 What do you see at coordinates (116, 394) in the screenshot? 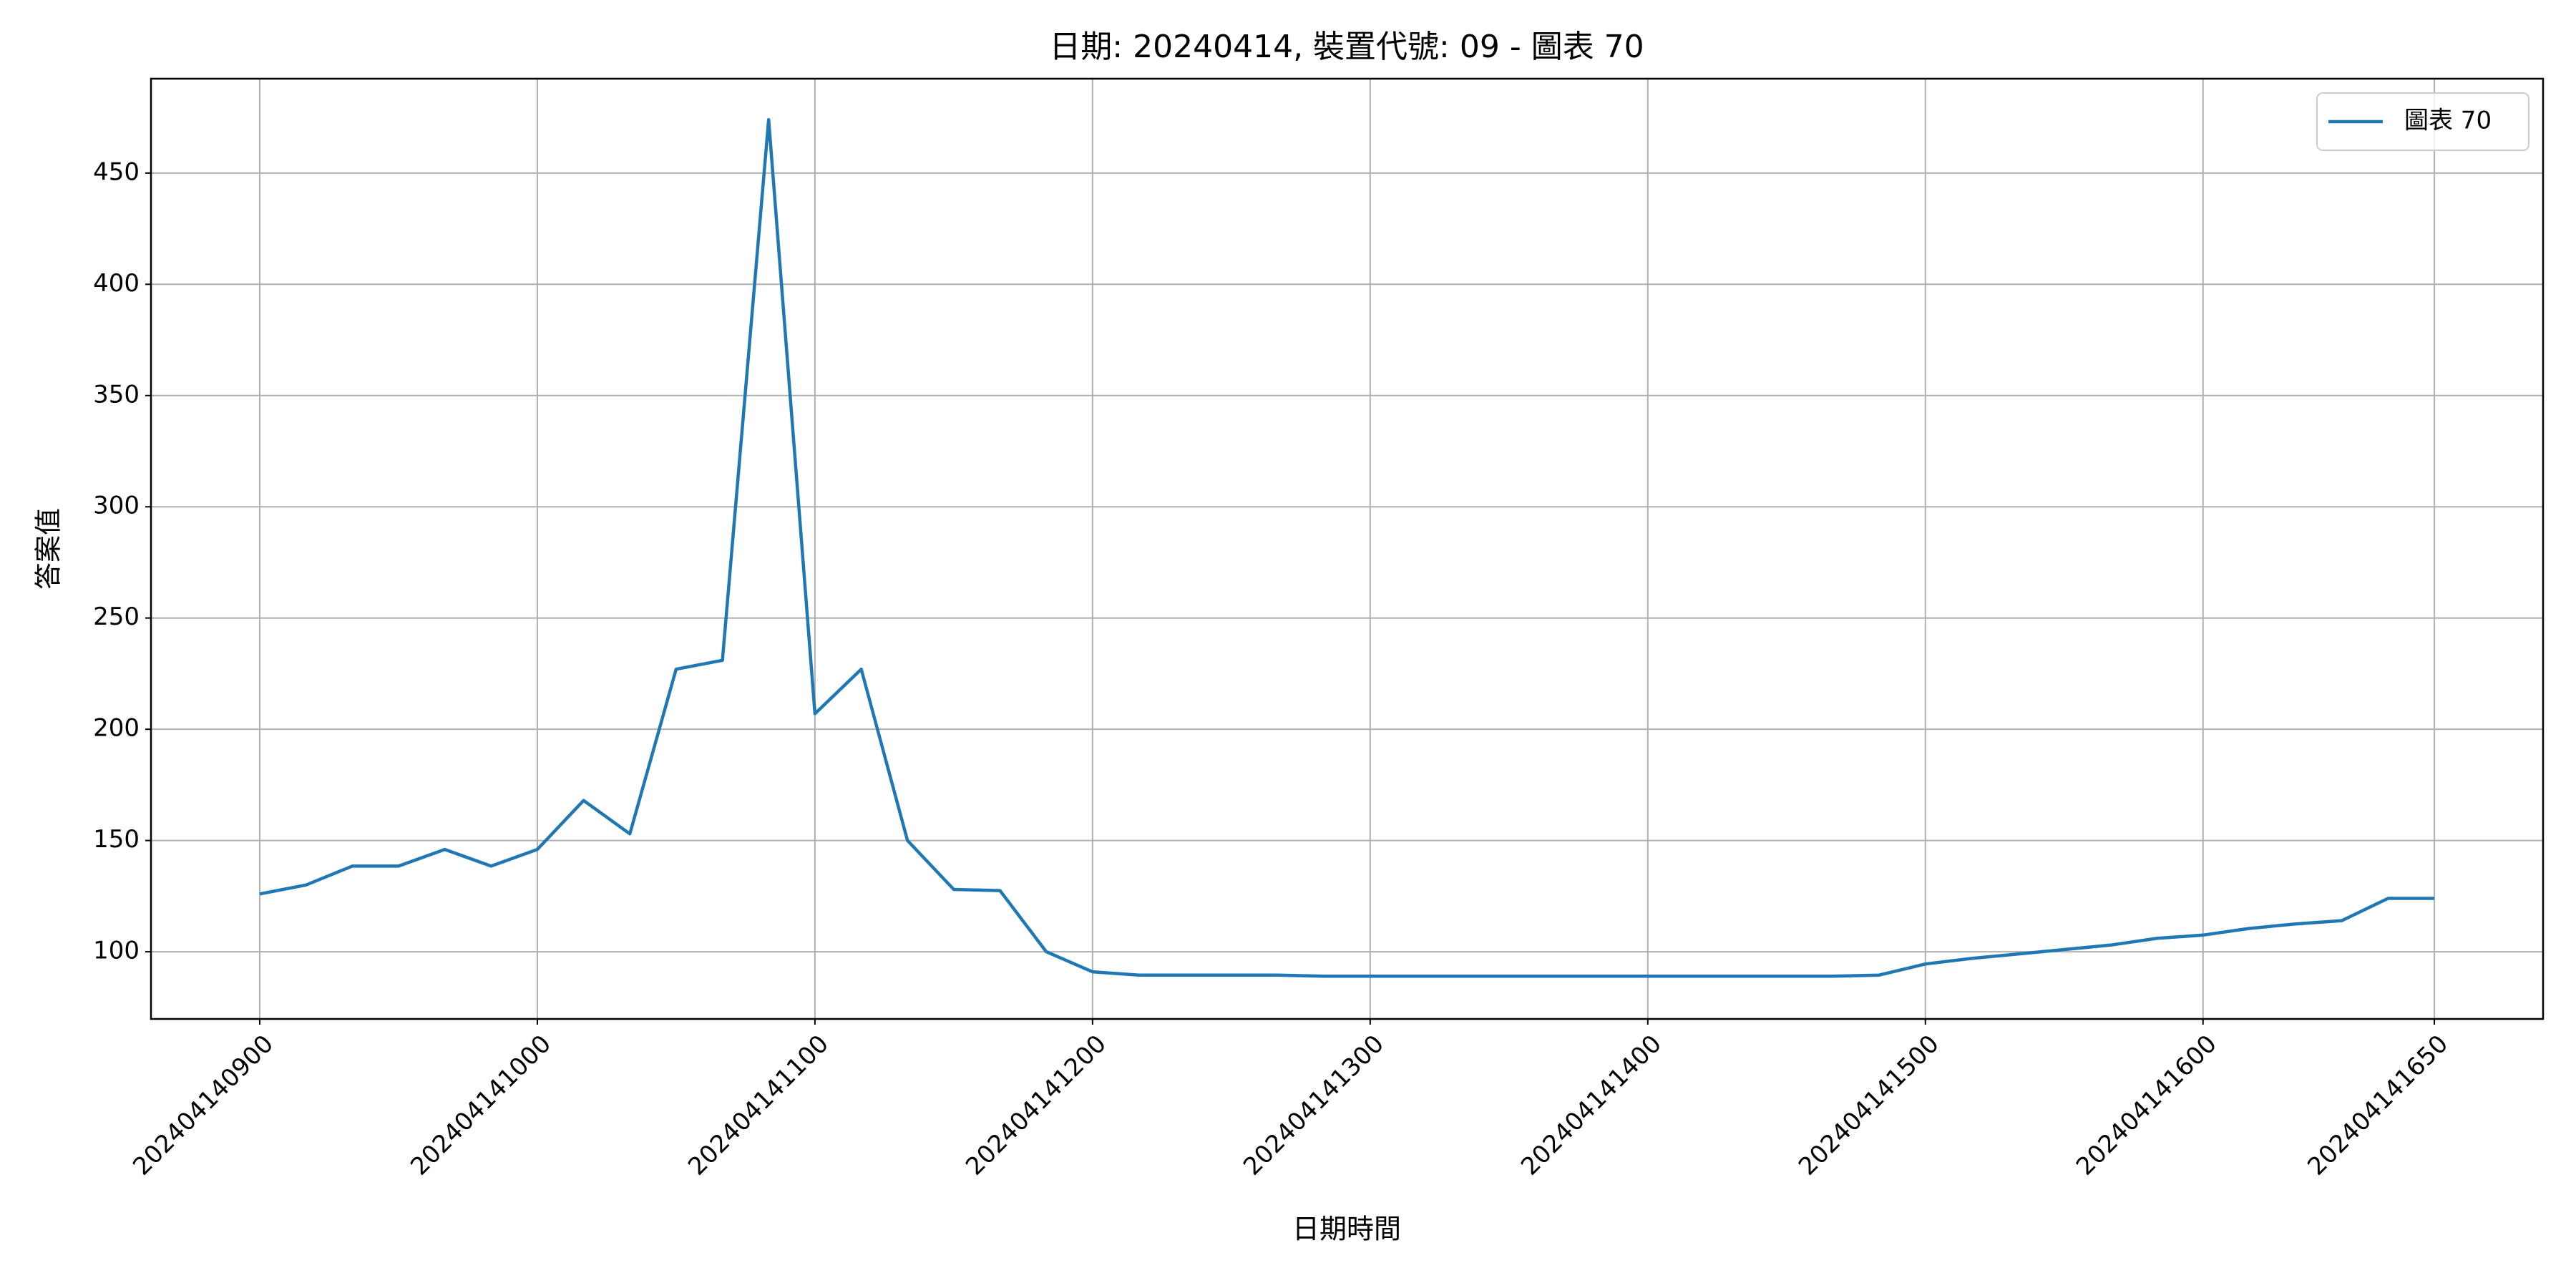
I see `y-tick-label: 350` at bounding box center [116, 394].